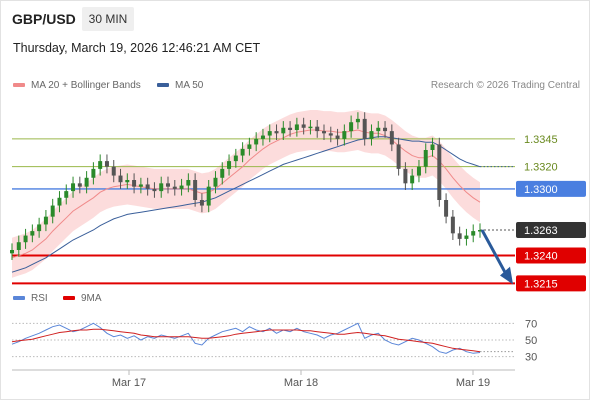 The width and height of the screenshot is (590, 400). What do you see at coordinates (108, 19) in the screenshot?
I see `timeframe-badge: 30 MIN` at bounding box center [108, 19].